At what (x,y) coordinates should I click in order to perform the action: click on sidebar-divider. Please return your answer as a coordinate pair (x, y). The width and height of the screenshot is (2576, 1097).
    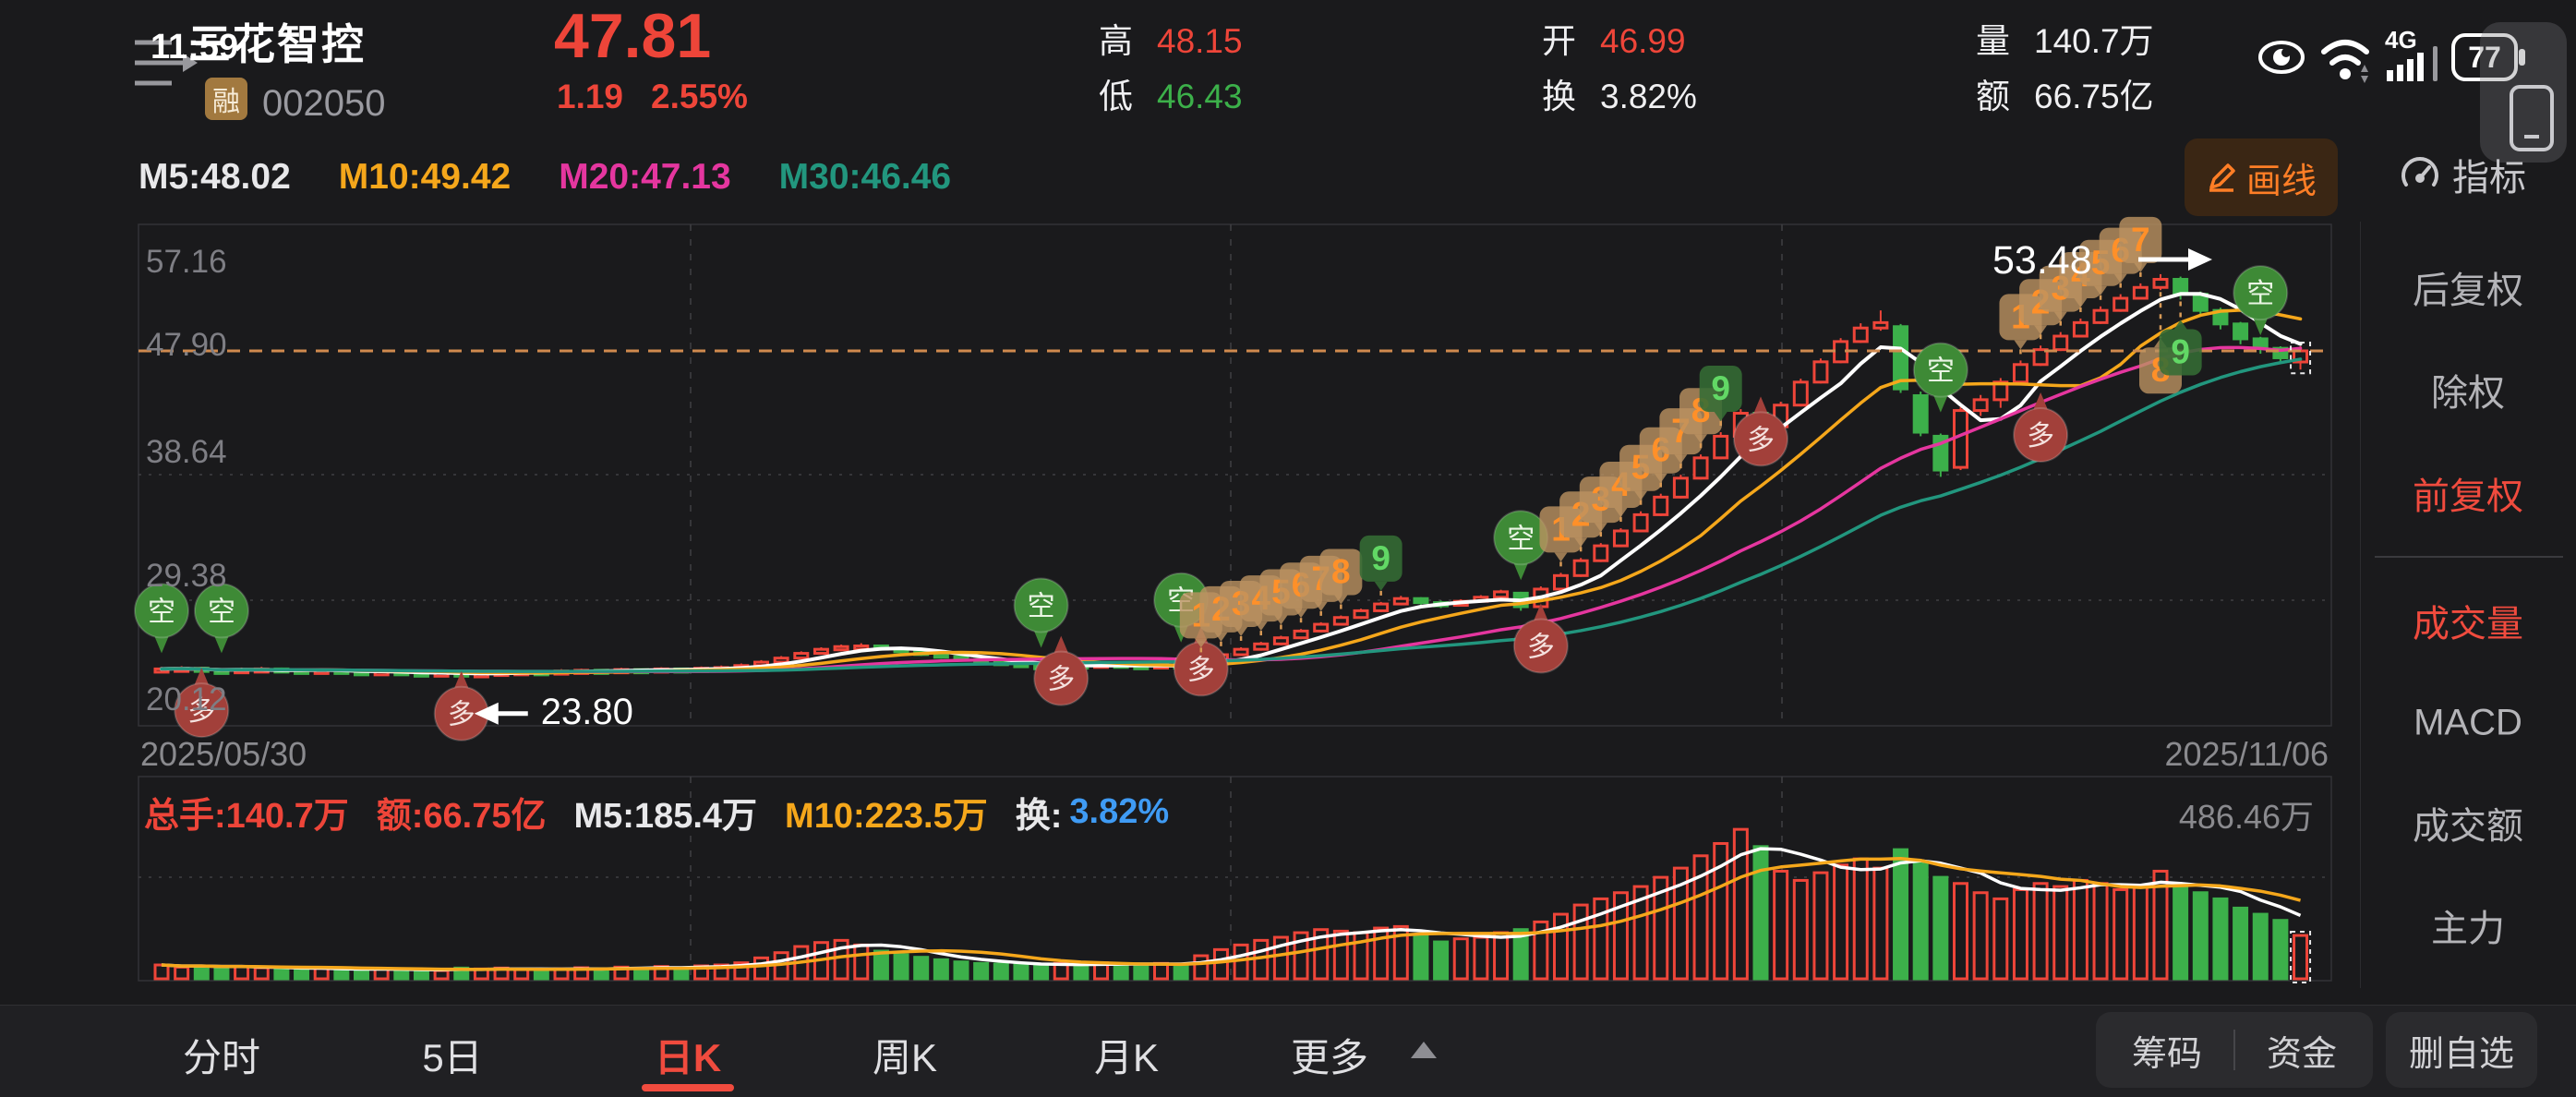
    Looking at the image, I should click on (2469, 557).